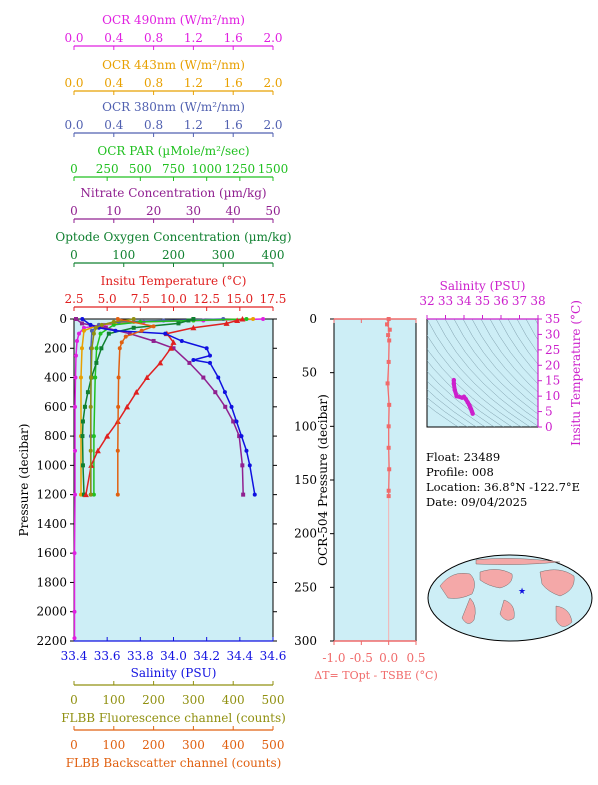 The image size is (598, 785). I want to click on ts-density-contours, so click(482, 373).